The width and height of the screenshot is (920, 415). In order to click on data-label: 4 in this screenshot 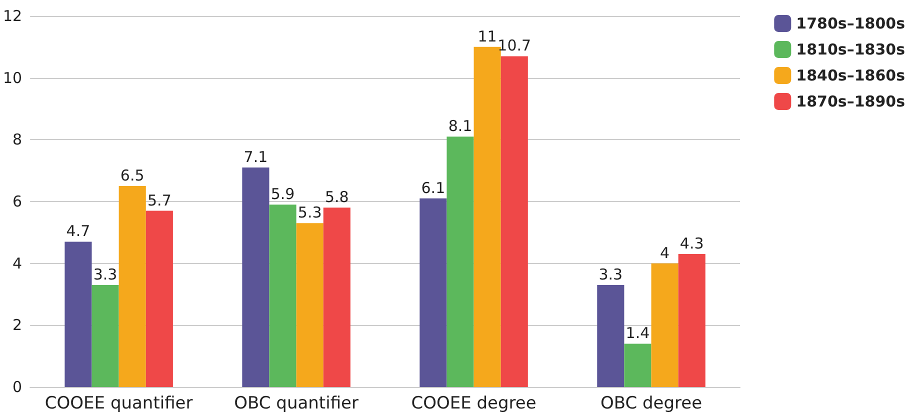, I will do `click(665, 253)`.